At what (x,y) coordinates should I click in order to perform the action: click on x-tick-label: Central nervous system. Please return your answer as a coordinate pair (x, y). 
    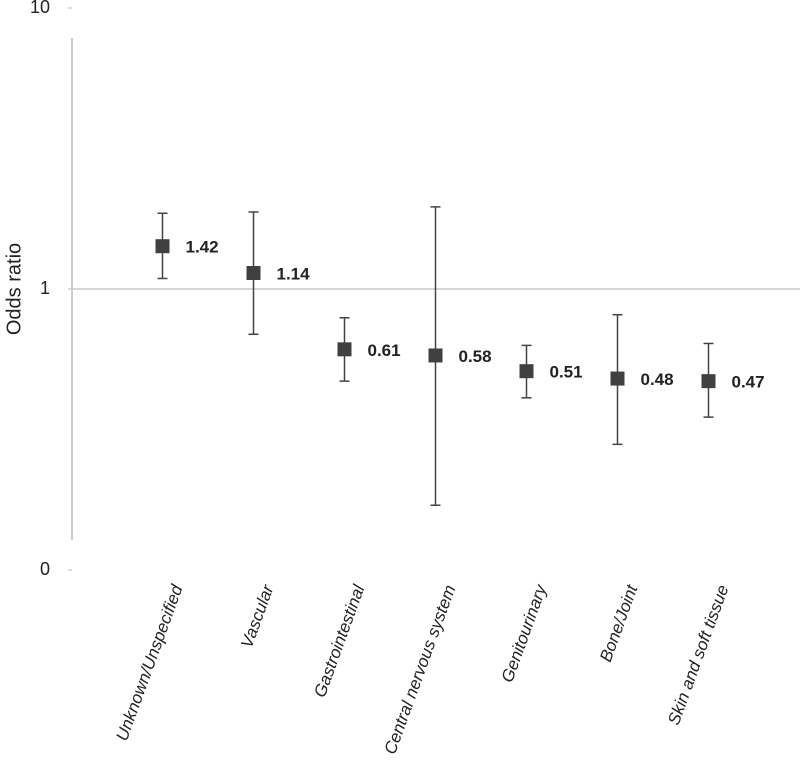
    Looking at the image, I should click on (420, 669).